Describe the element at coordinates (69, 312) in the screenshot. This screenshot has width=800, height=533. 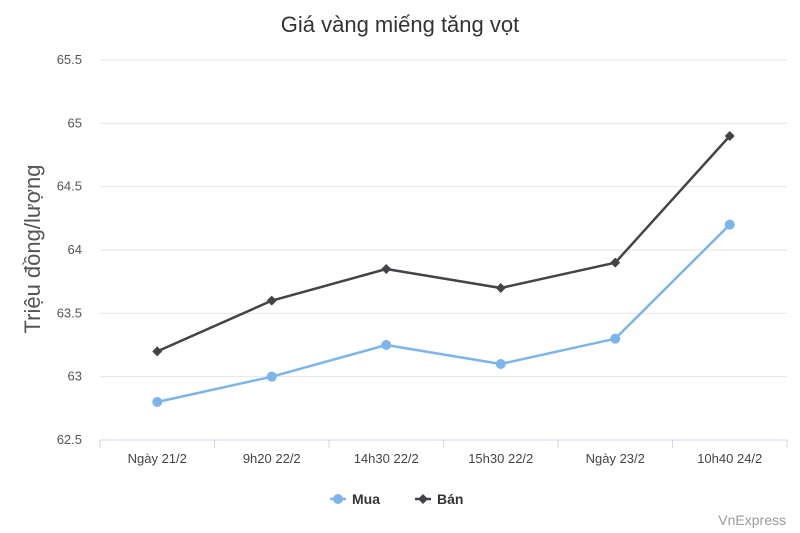
I see `y-tick-label: 63.5` at that location.